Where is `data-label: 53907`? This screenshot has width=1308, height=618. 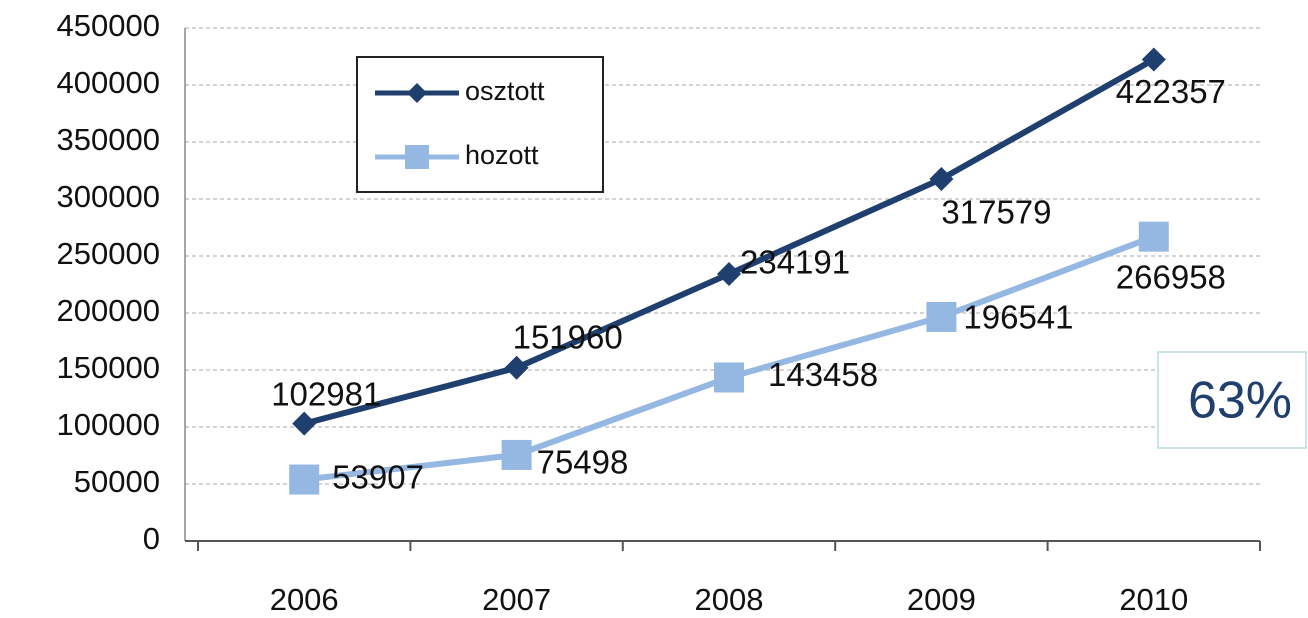
data-label: 53907 is located at coordinates (378, 476).